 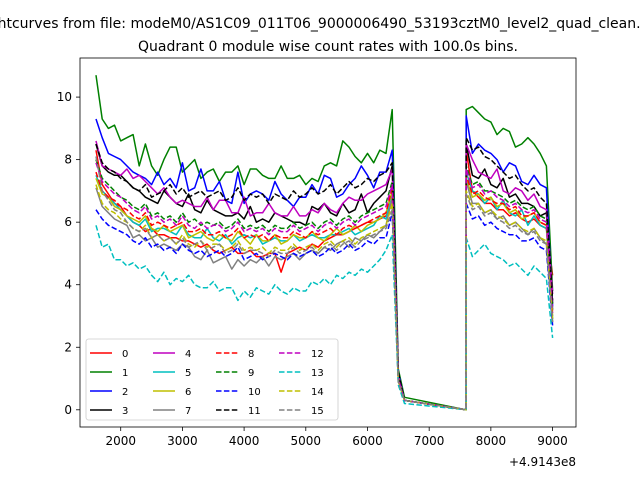 I want to click on legend-label-4: 4, so click(x=188, y=354).